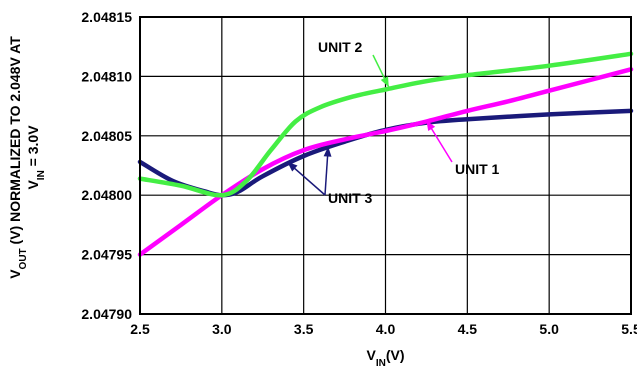 The width and height of the screenshot is (637, 375). I want to click on y-tick-label: 2.04805, so click(106, 136).